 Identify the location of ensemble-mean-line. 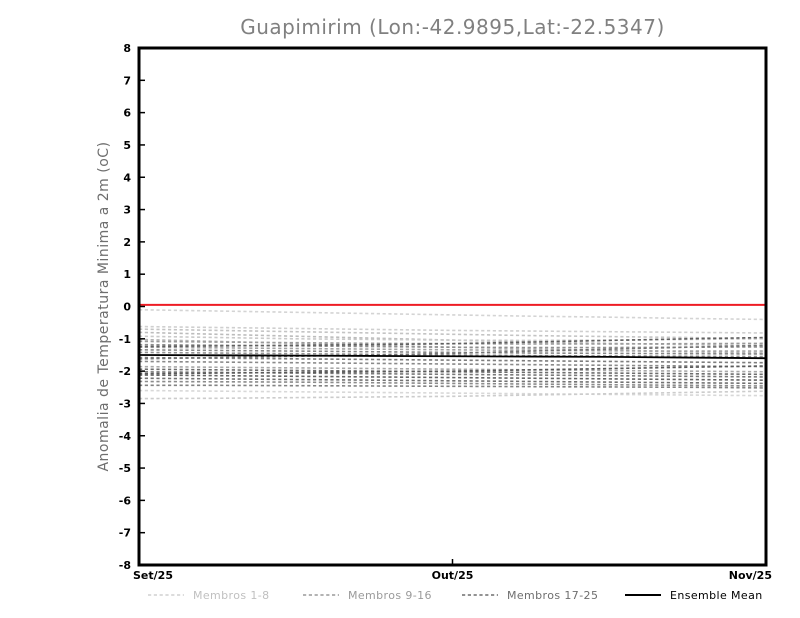
(452, 357).